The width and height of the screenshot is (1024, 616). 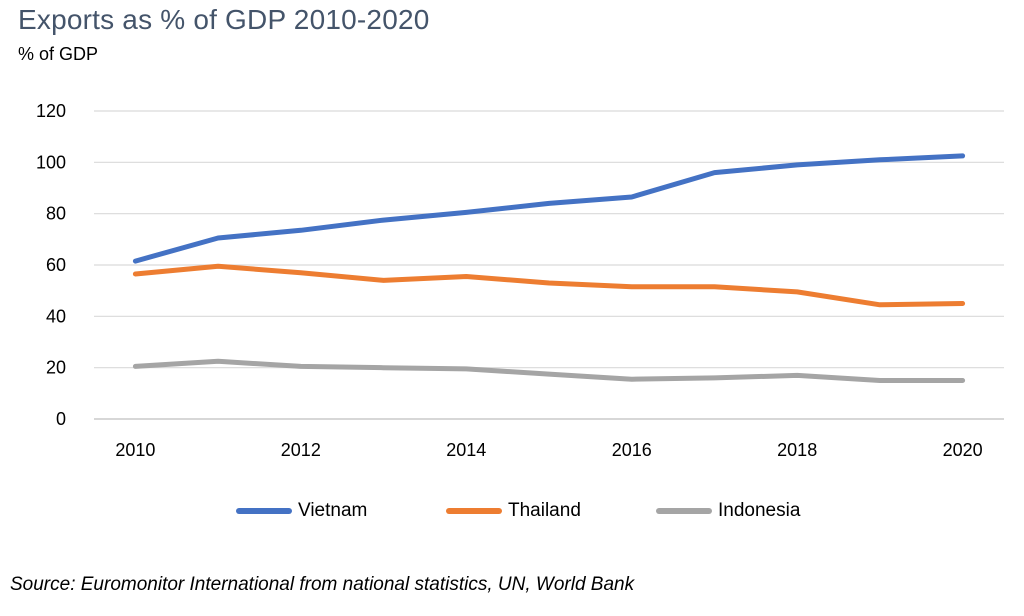 I want to click on legend-label-thailand: Thailand, so click(x=544, y=510).